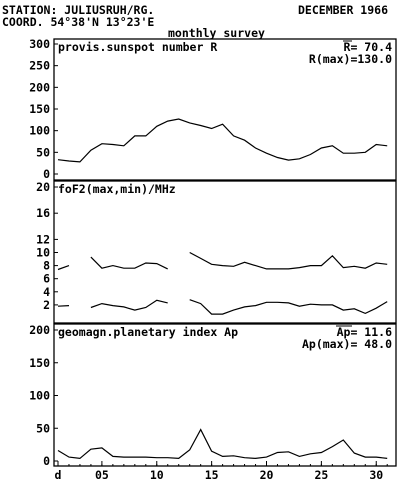 The height and width of the screenshot is (480, 408). What do you see at coordinates (212, 474) in the screenshot?
I see `x-tick-label: 15` at bounding box center [212, 474].